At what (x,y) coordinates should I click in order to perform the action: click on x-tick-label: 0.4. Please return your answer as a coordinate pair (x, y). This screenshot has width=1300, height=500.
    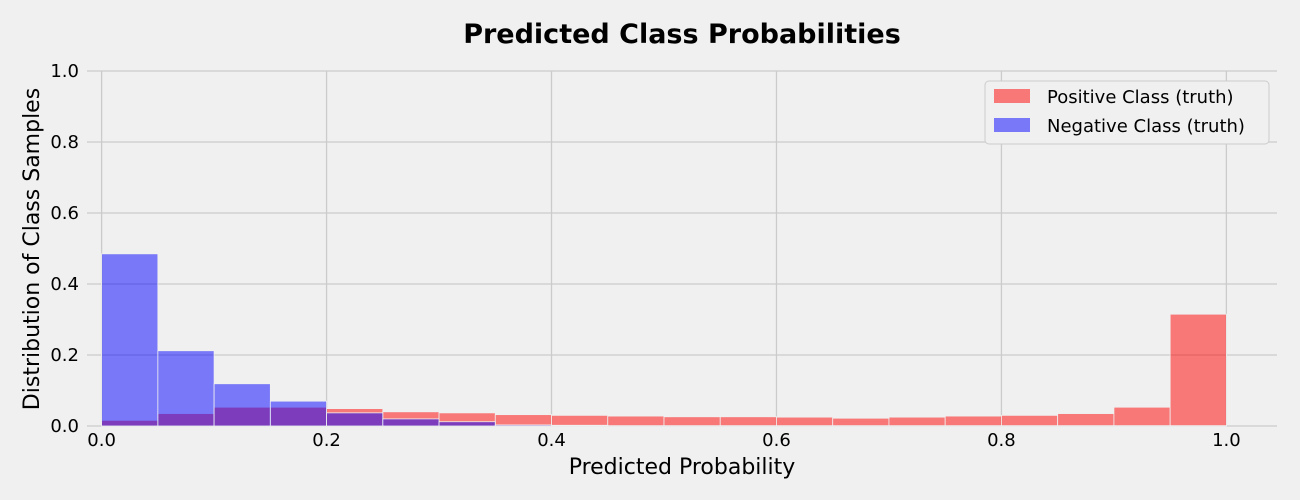
    Looking at the image, I should click on (551, 440).